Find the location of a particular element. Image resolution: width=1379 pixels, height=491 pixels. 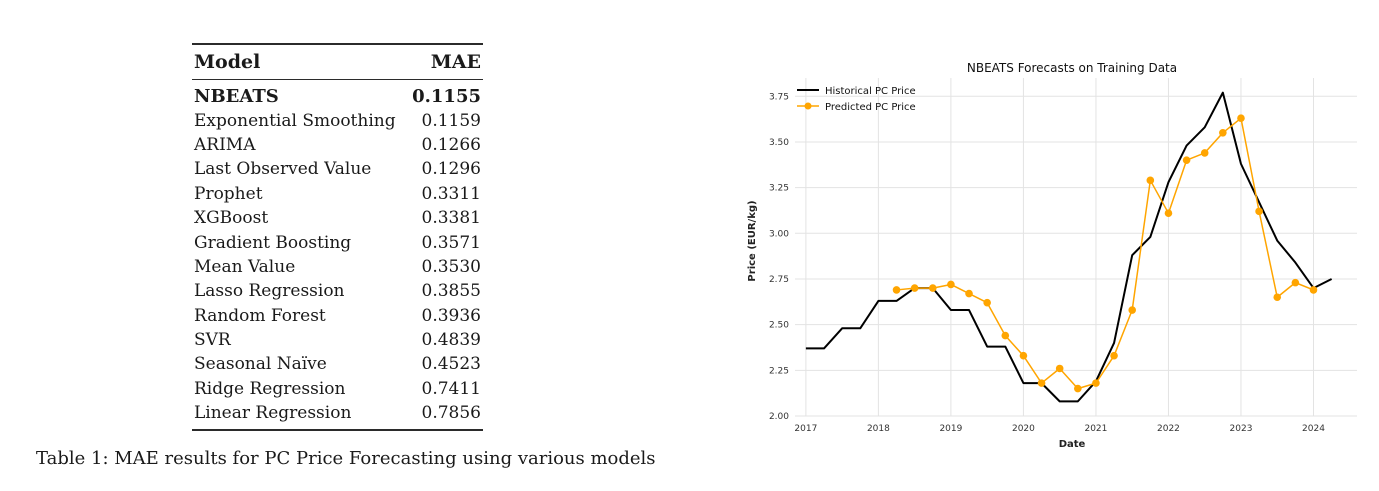

x-tick-label: 2019 is located at coordinates (950, 429).